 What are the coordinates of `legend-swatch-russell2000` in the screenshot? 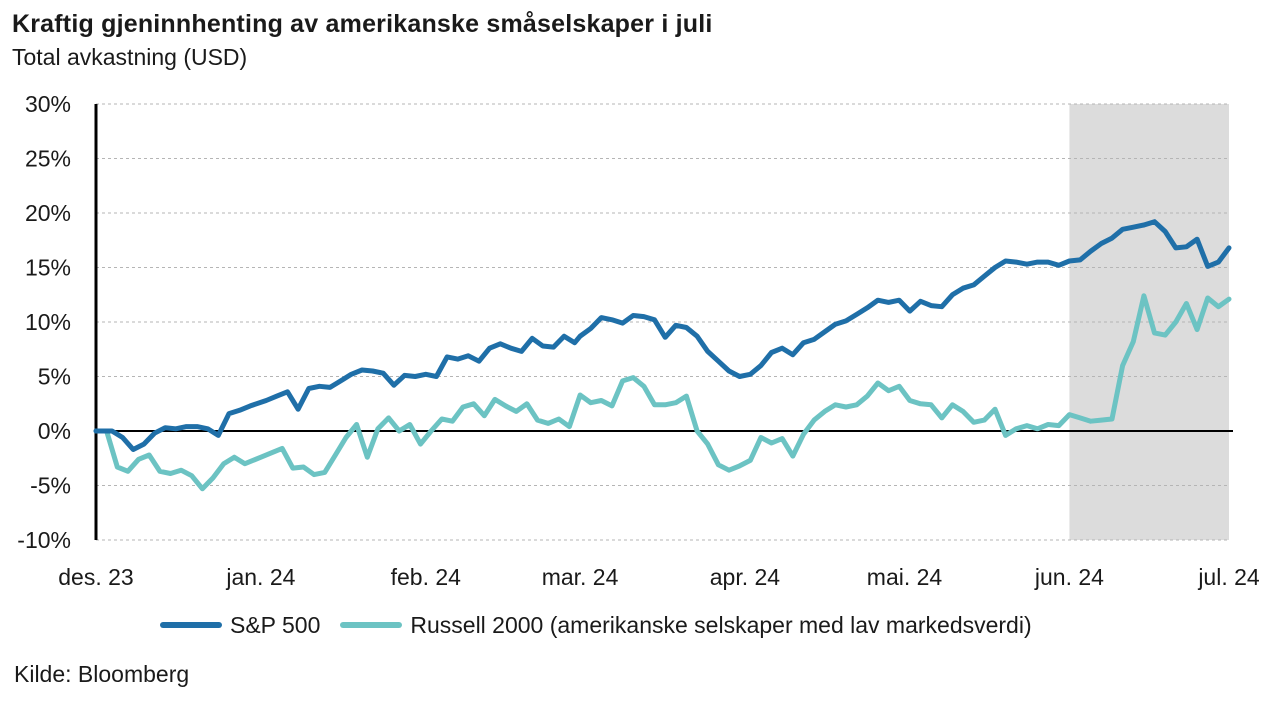 It's located at (371, 625).